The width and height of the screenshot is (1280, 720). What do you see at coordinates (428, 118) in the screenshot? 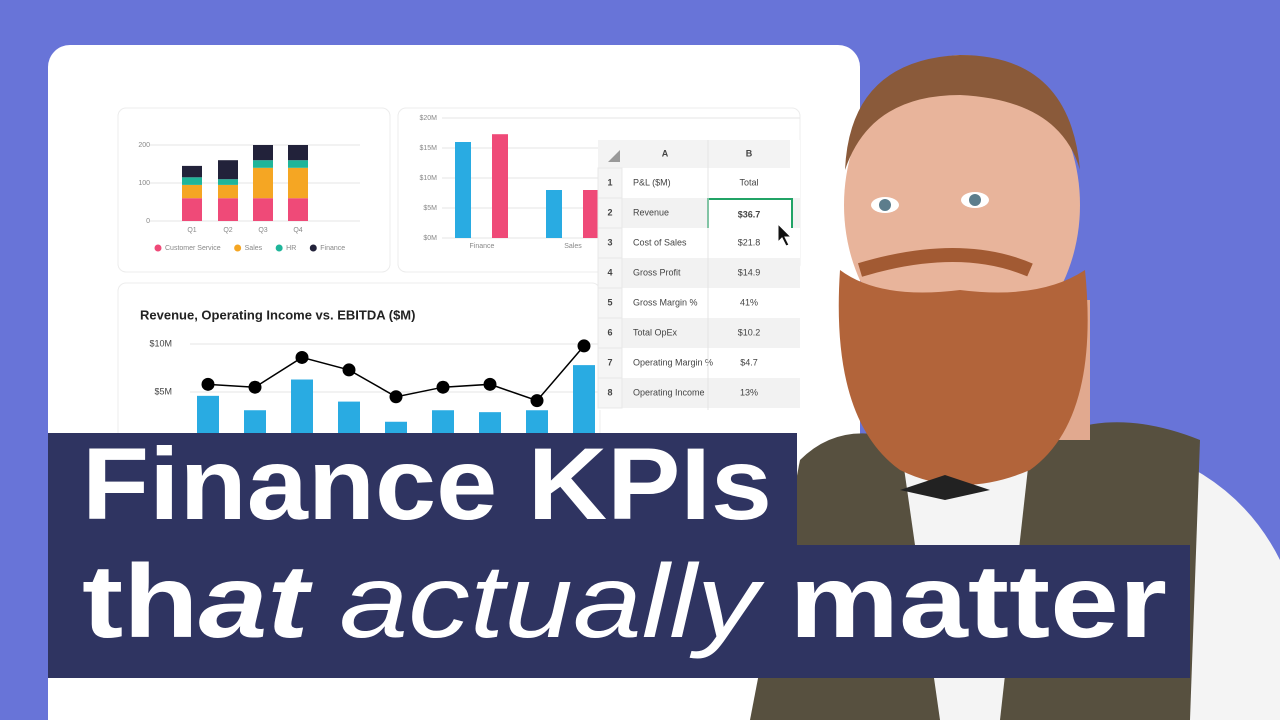
I see `y-tick-label: $20M` at bounding box center [428, 118].